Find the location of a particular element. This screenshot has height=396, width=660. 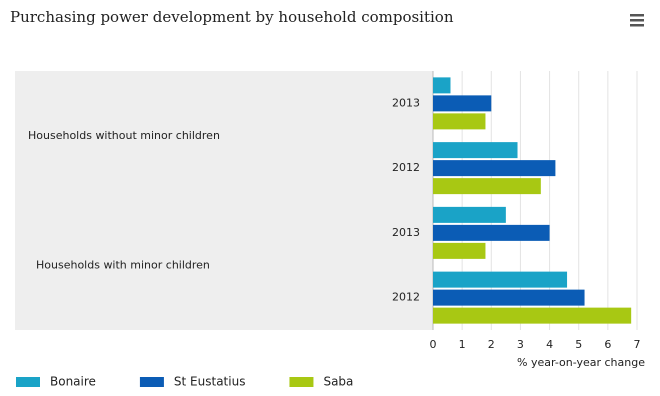

group-label: Households without minor children is located at coordinates (124, 135).